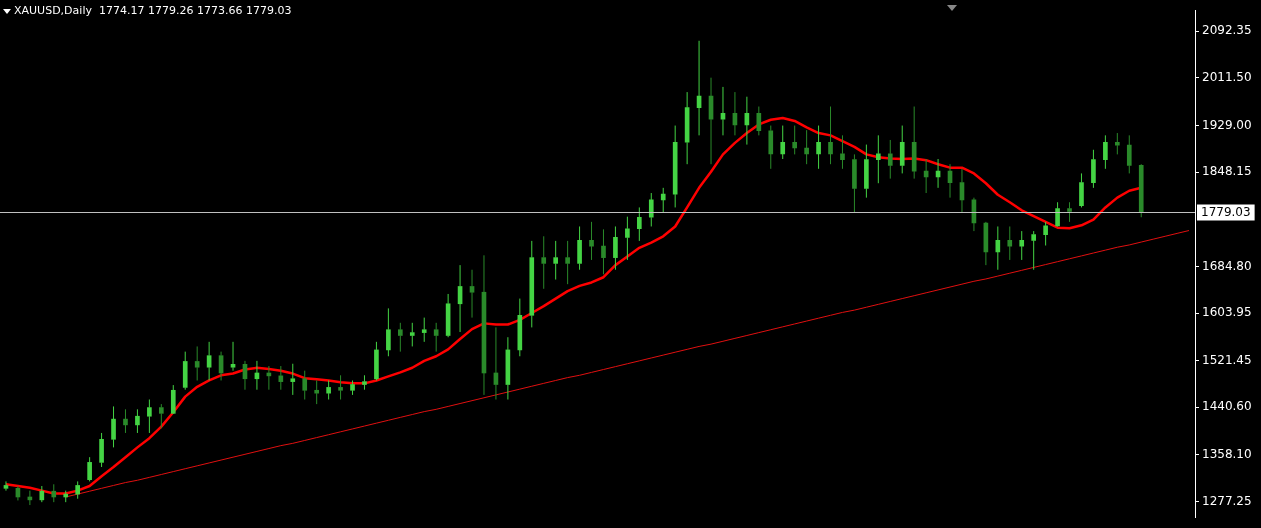 The image size is (1261, 528). Describe the element at coordinates (1227, 453) in the screenshot. I see `y-tick-label: 1358.10` at that location.